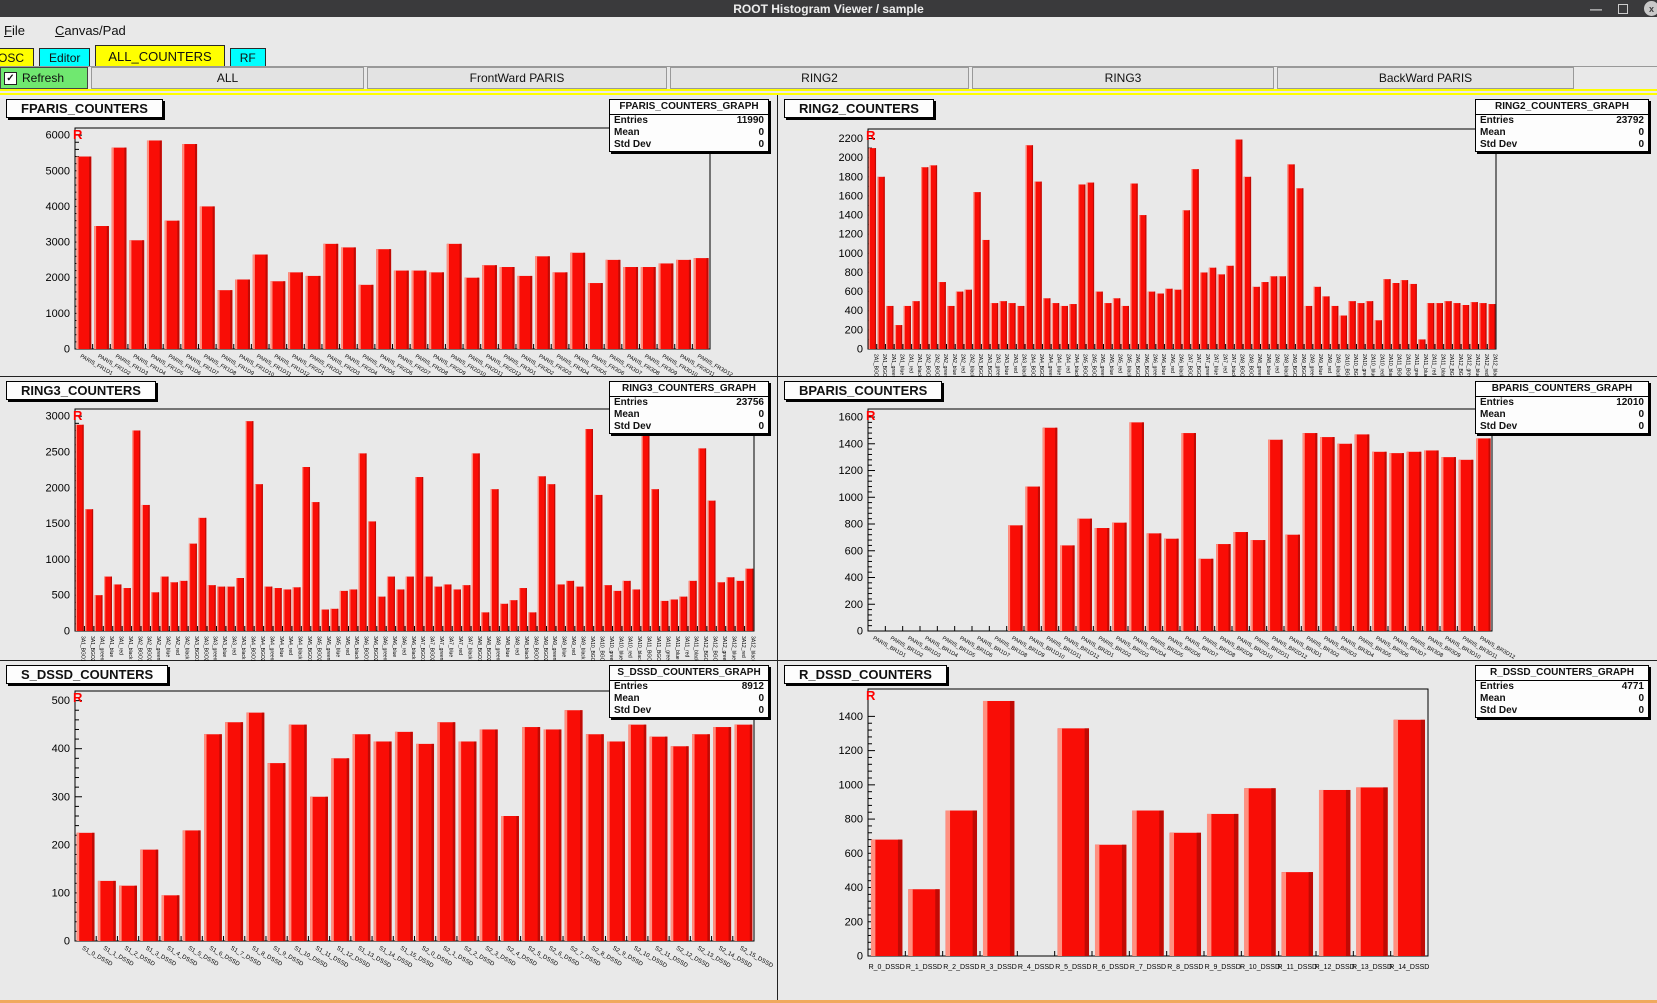 The width and height of the screenshot is (1657, 1003). Describe the element at coordinates (1460, 365) in the screenshot. I see `svg-text: 2A12_BGO2` at that location.